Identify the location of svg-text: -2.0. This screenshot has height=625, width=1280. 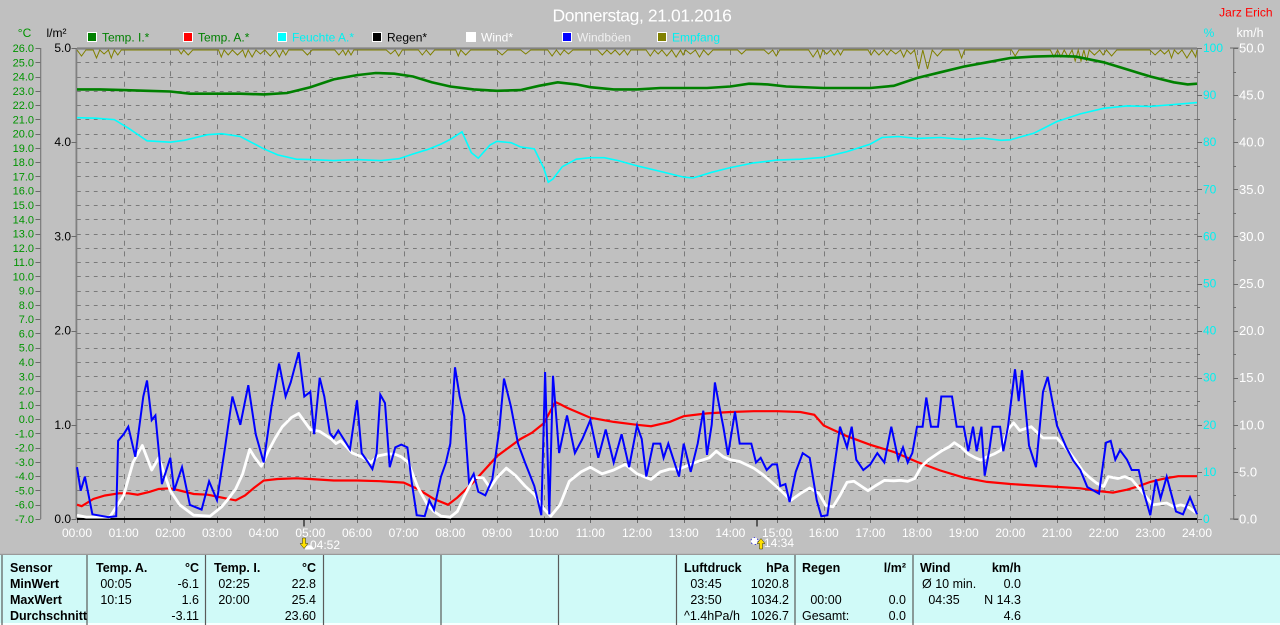
(24, 449).